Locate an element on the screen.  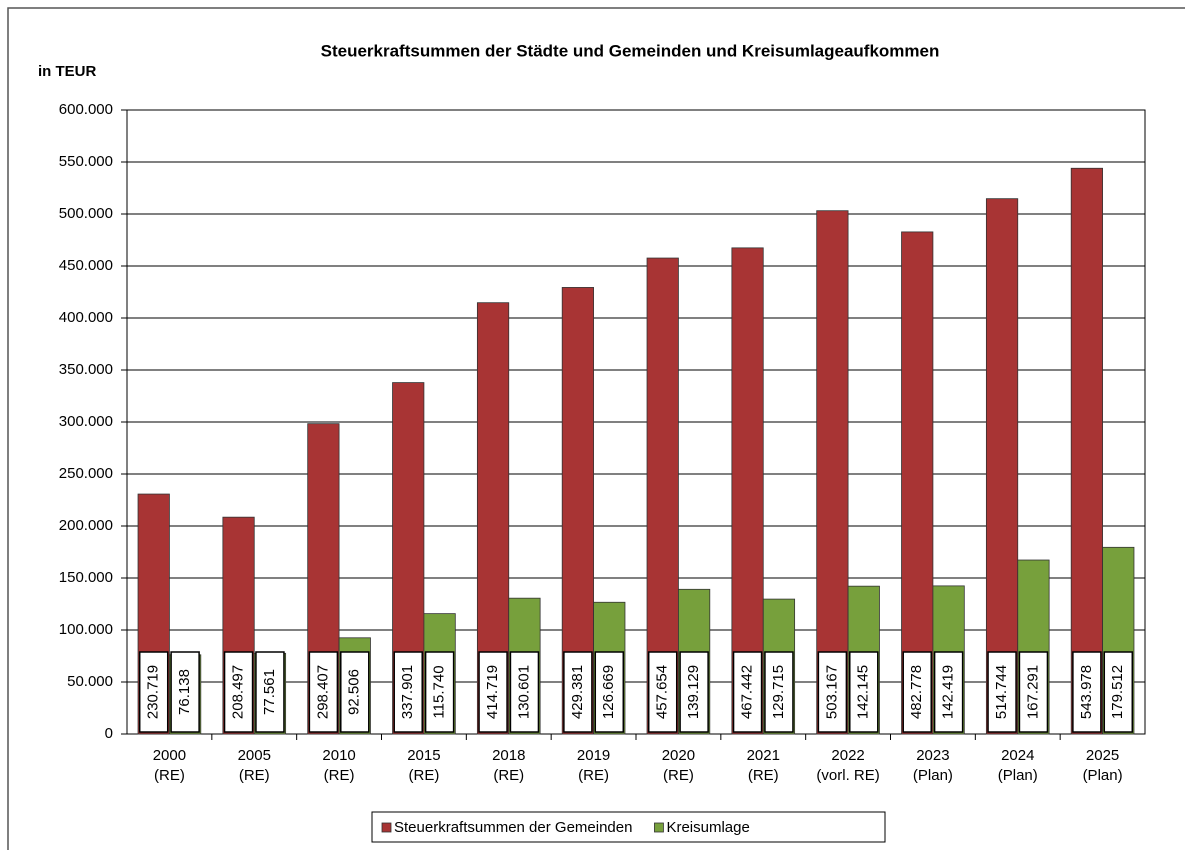
x-tick-label: 2020 is located at coordinates (678, 755).